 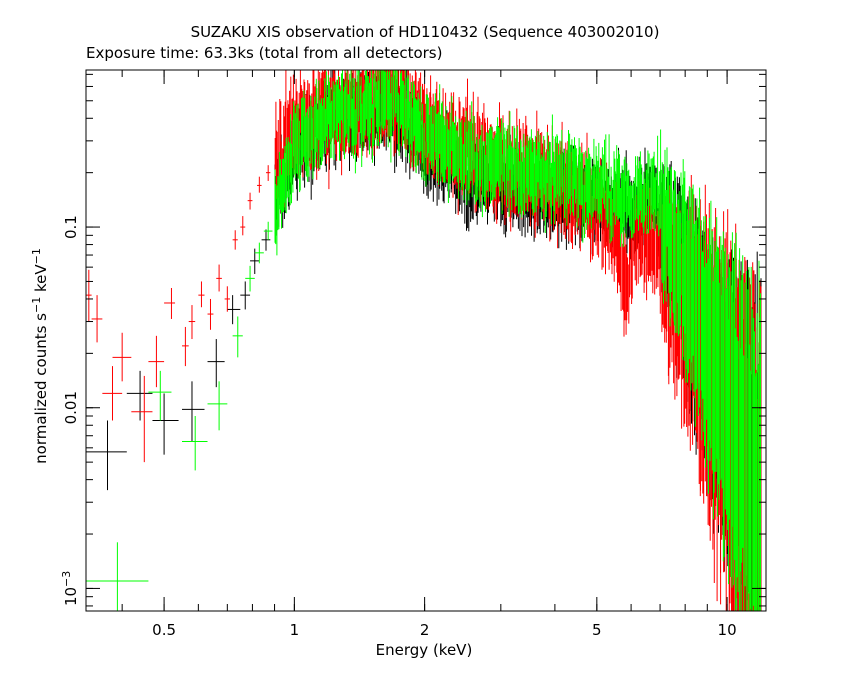 I want to click on y-tick-label-0: 0.1, so click(x=71, y=227).